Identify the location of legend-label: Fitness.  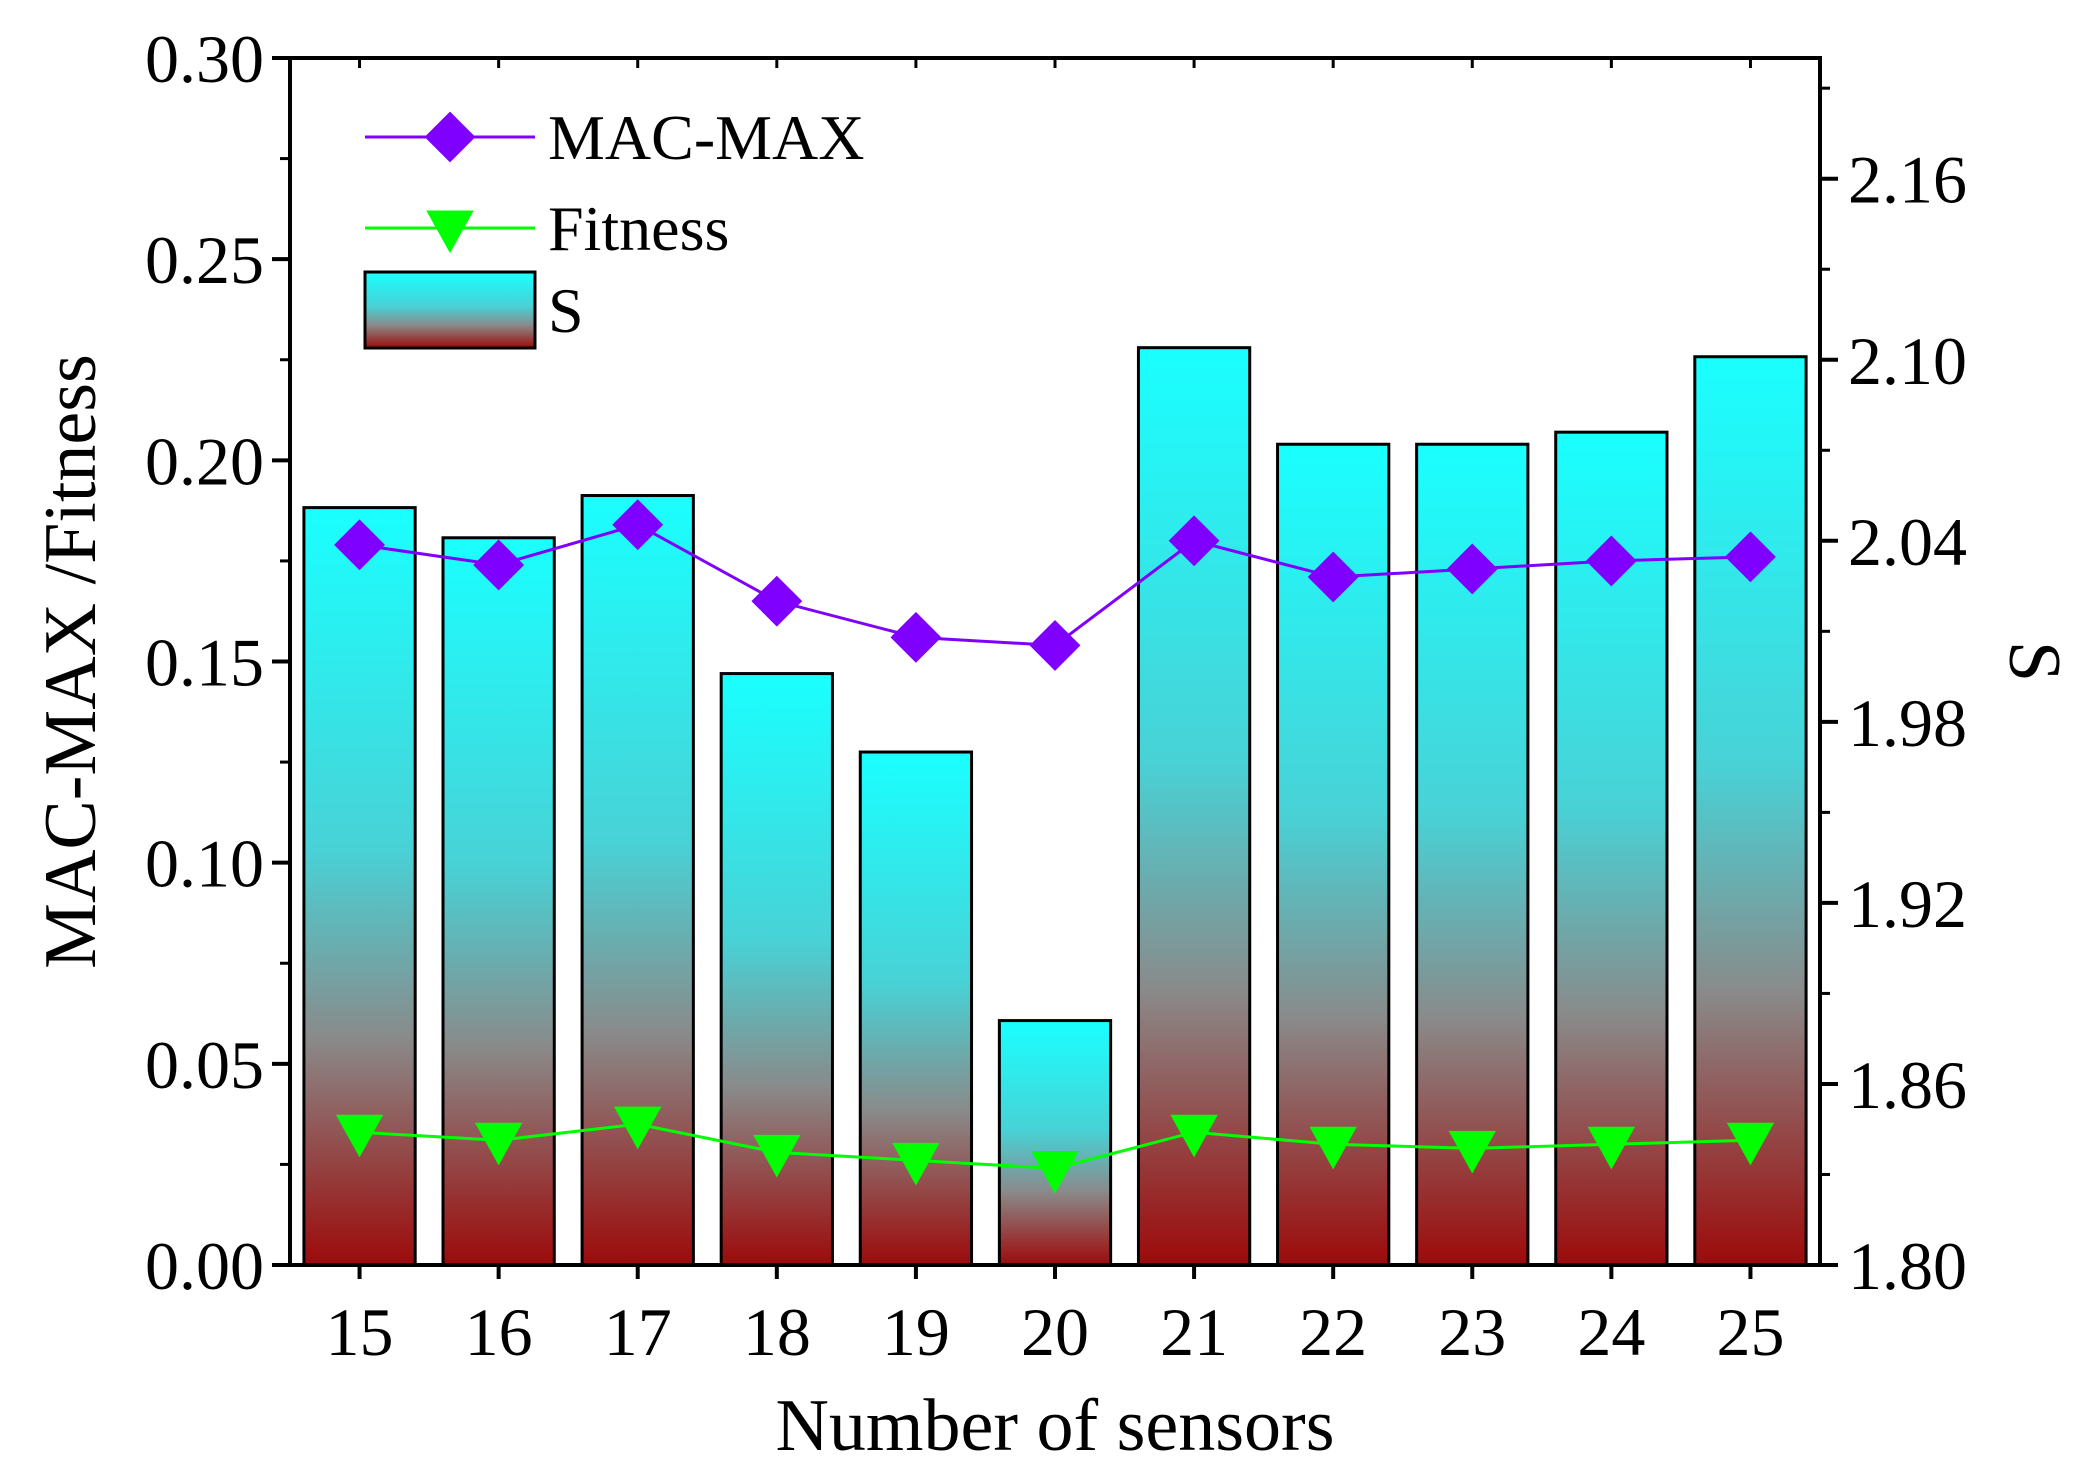
(638, 228).